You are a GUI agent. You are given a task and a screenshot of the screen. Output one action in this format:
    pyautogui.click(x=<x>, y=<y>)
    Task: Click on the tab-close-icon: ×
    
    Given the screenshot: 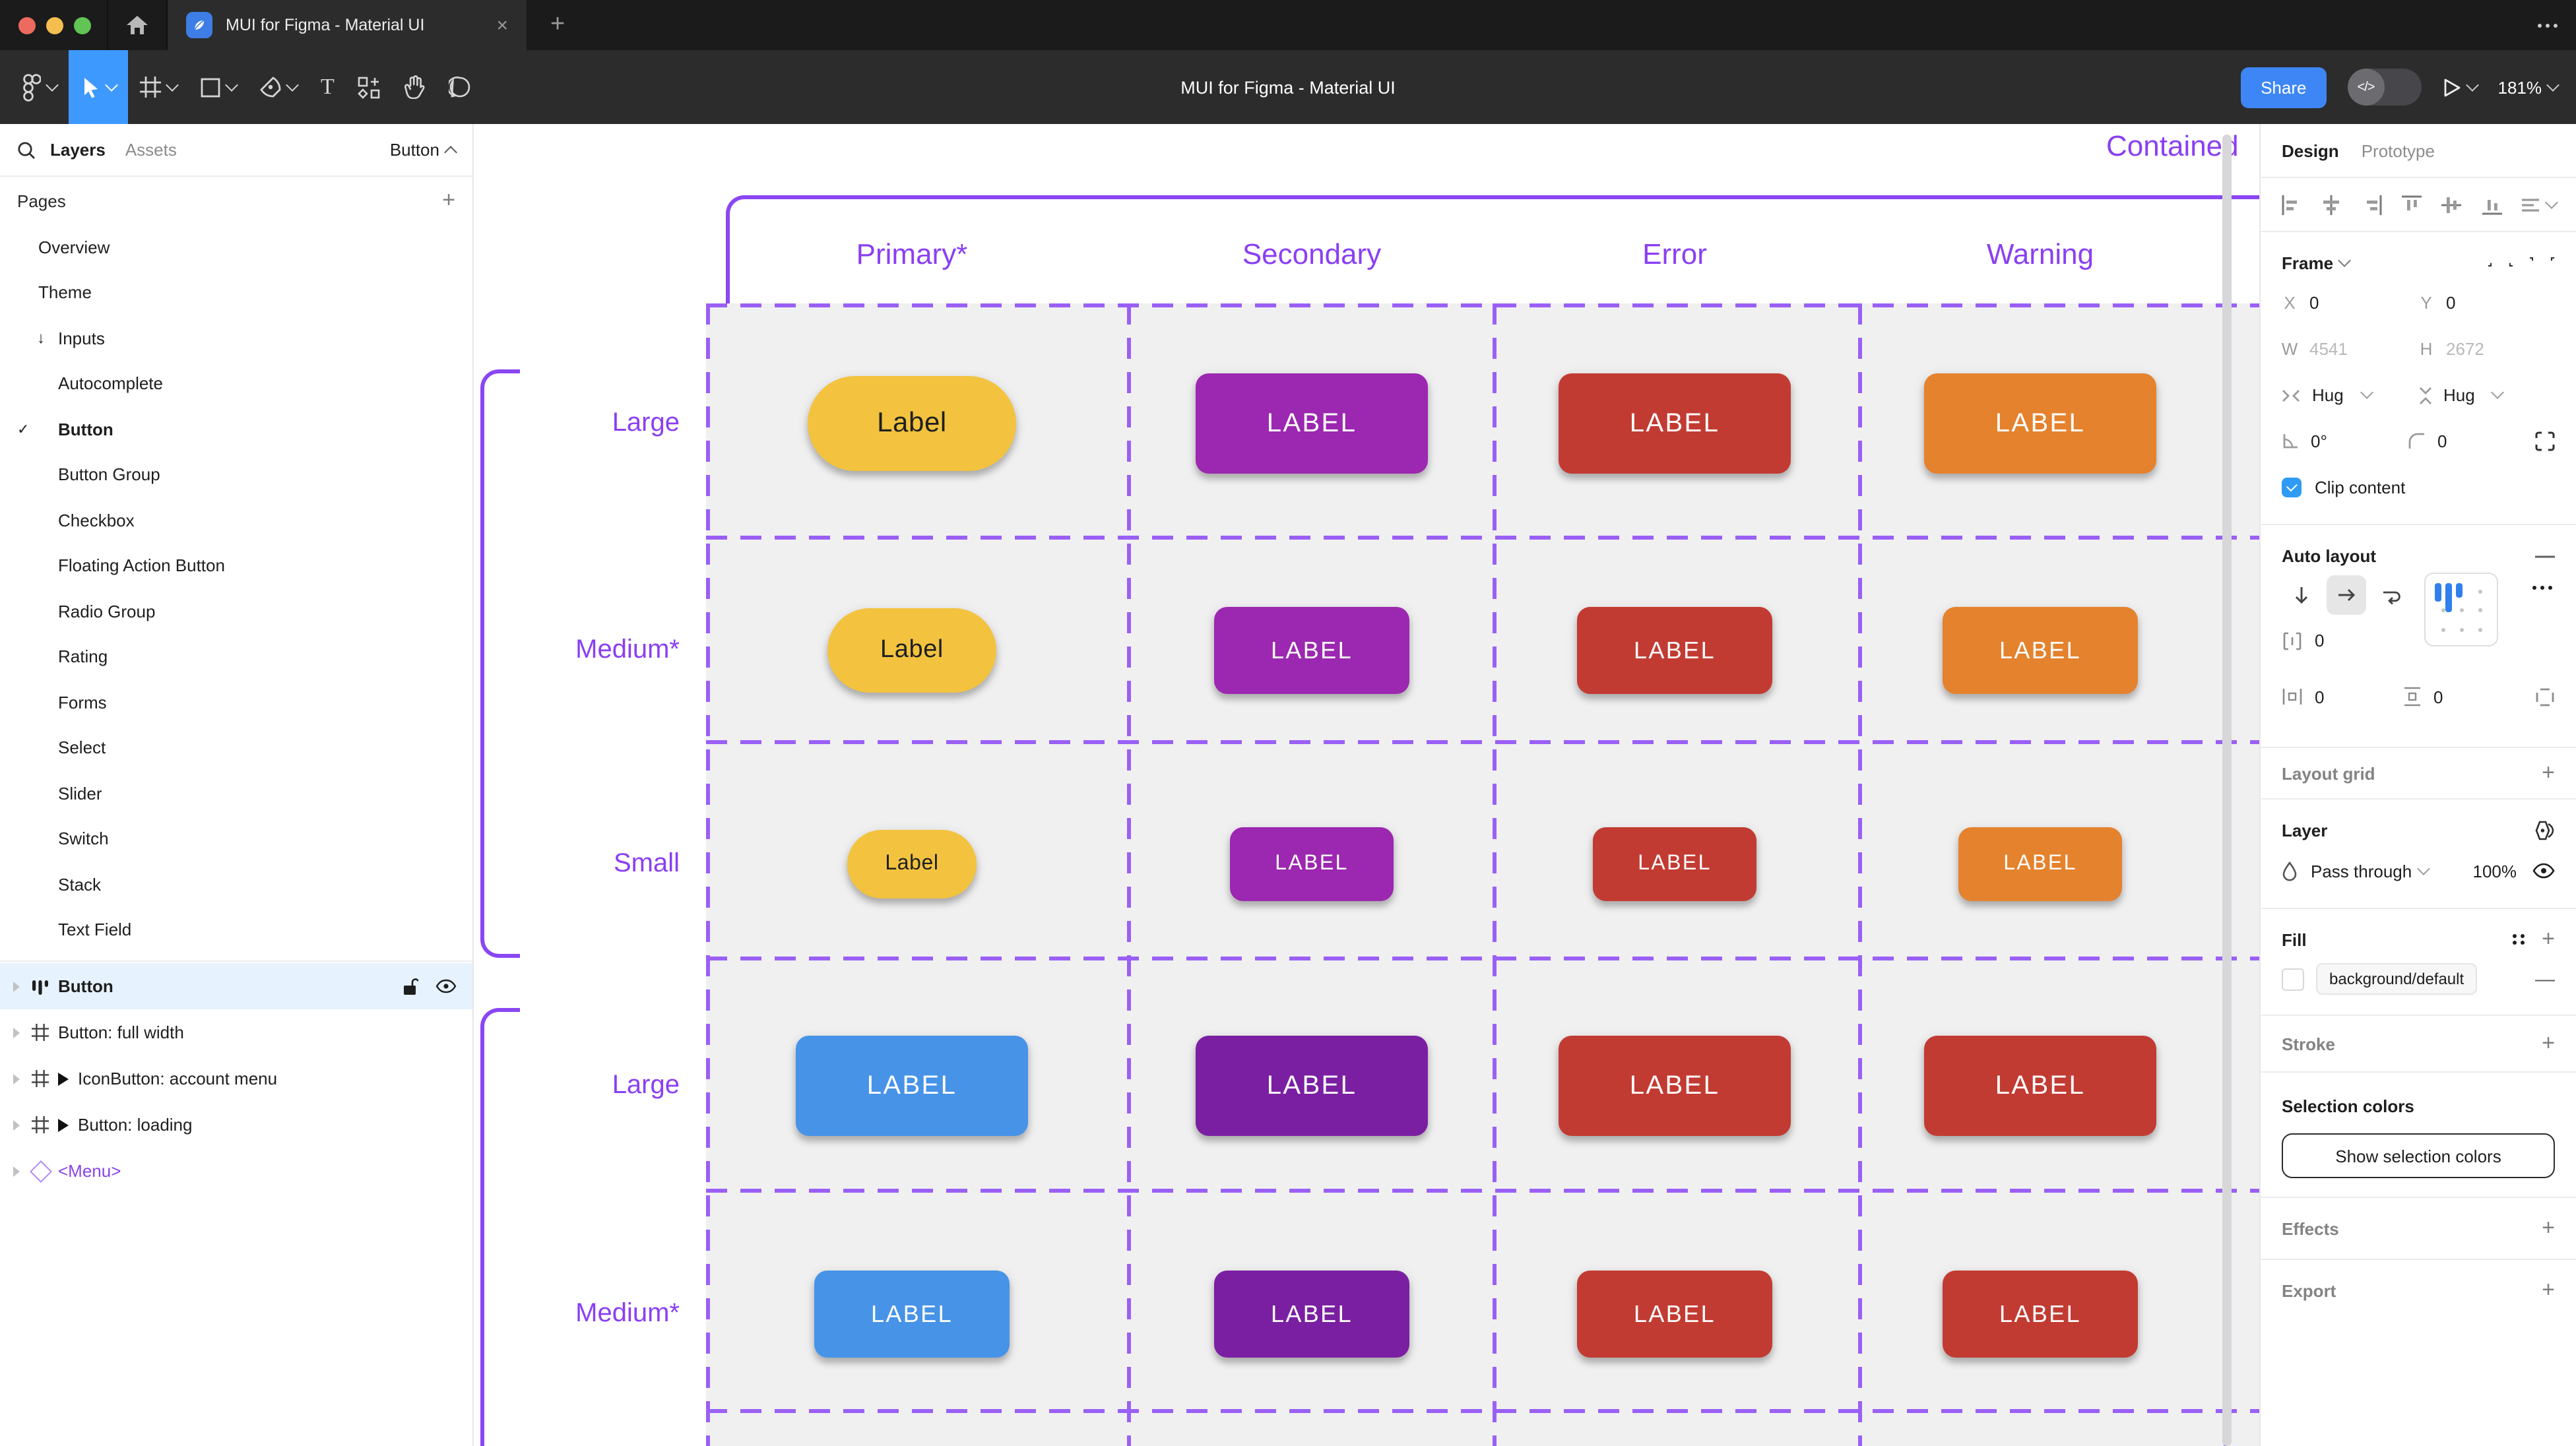 What is the action you would take?
    pyautogui.click(x=502, y=25)
    